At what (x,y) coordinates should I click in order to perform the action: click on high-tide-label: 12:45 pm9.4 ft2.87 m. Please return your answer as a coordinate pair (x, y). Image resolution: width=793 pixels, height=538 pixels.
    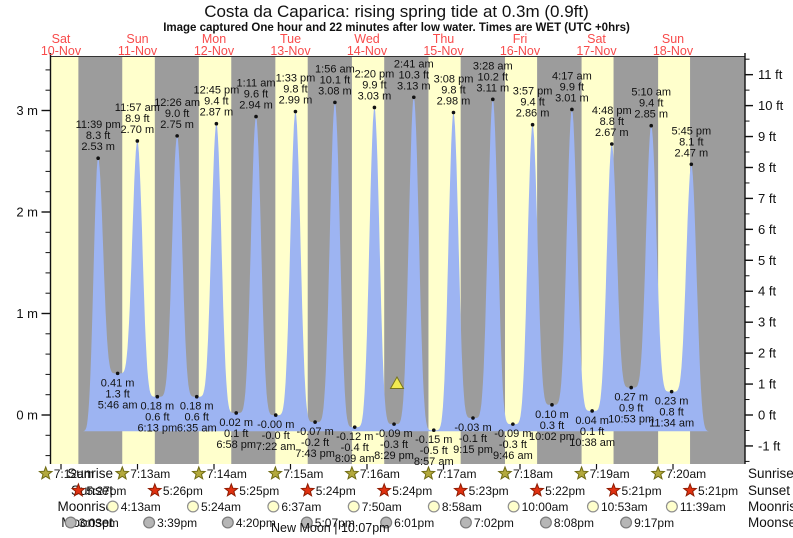
    Looking at the image, I should click on (216, 105).